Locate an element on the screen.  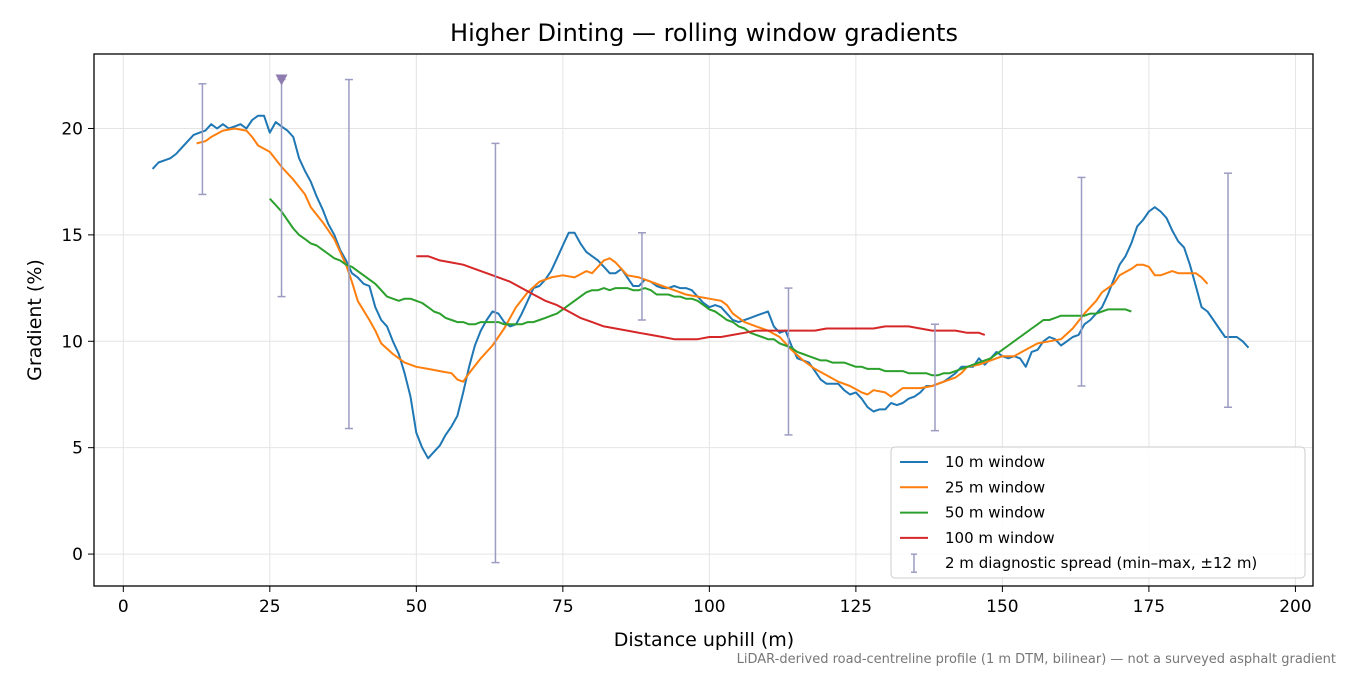
y-tick-label: 10 is located at coordinates (72, 342).